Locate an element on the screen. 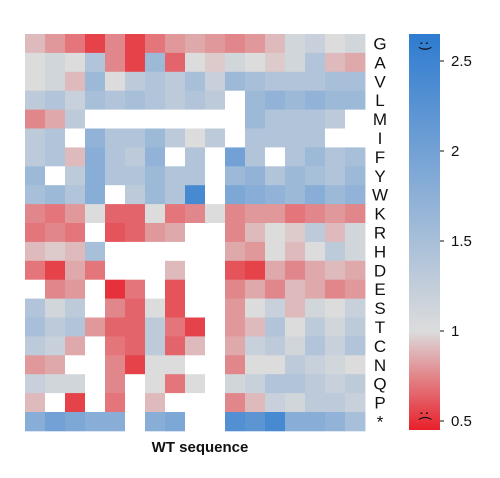 This screenshot has height=478, width=500. row-label: W is located at coordinates (380, 195).